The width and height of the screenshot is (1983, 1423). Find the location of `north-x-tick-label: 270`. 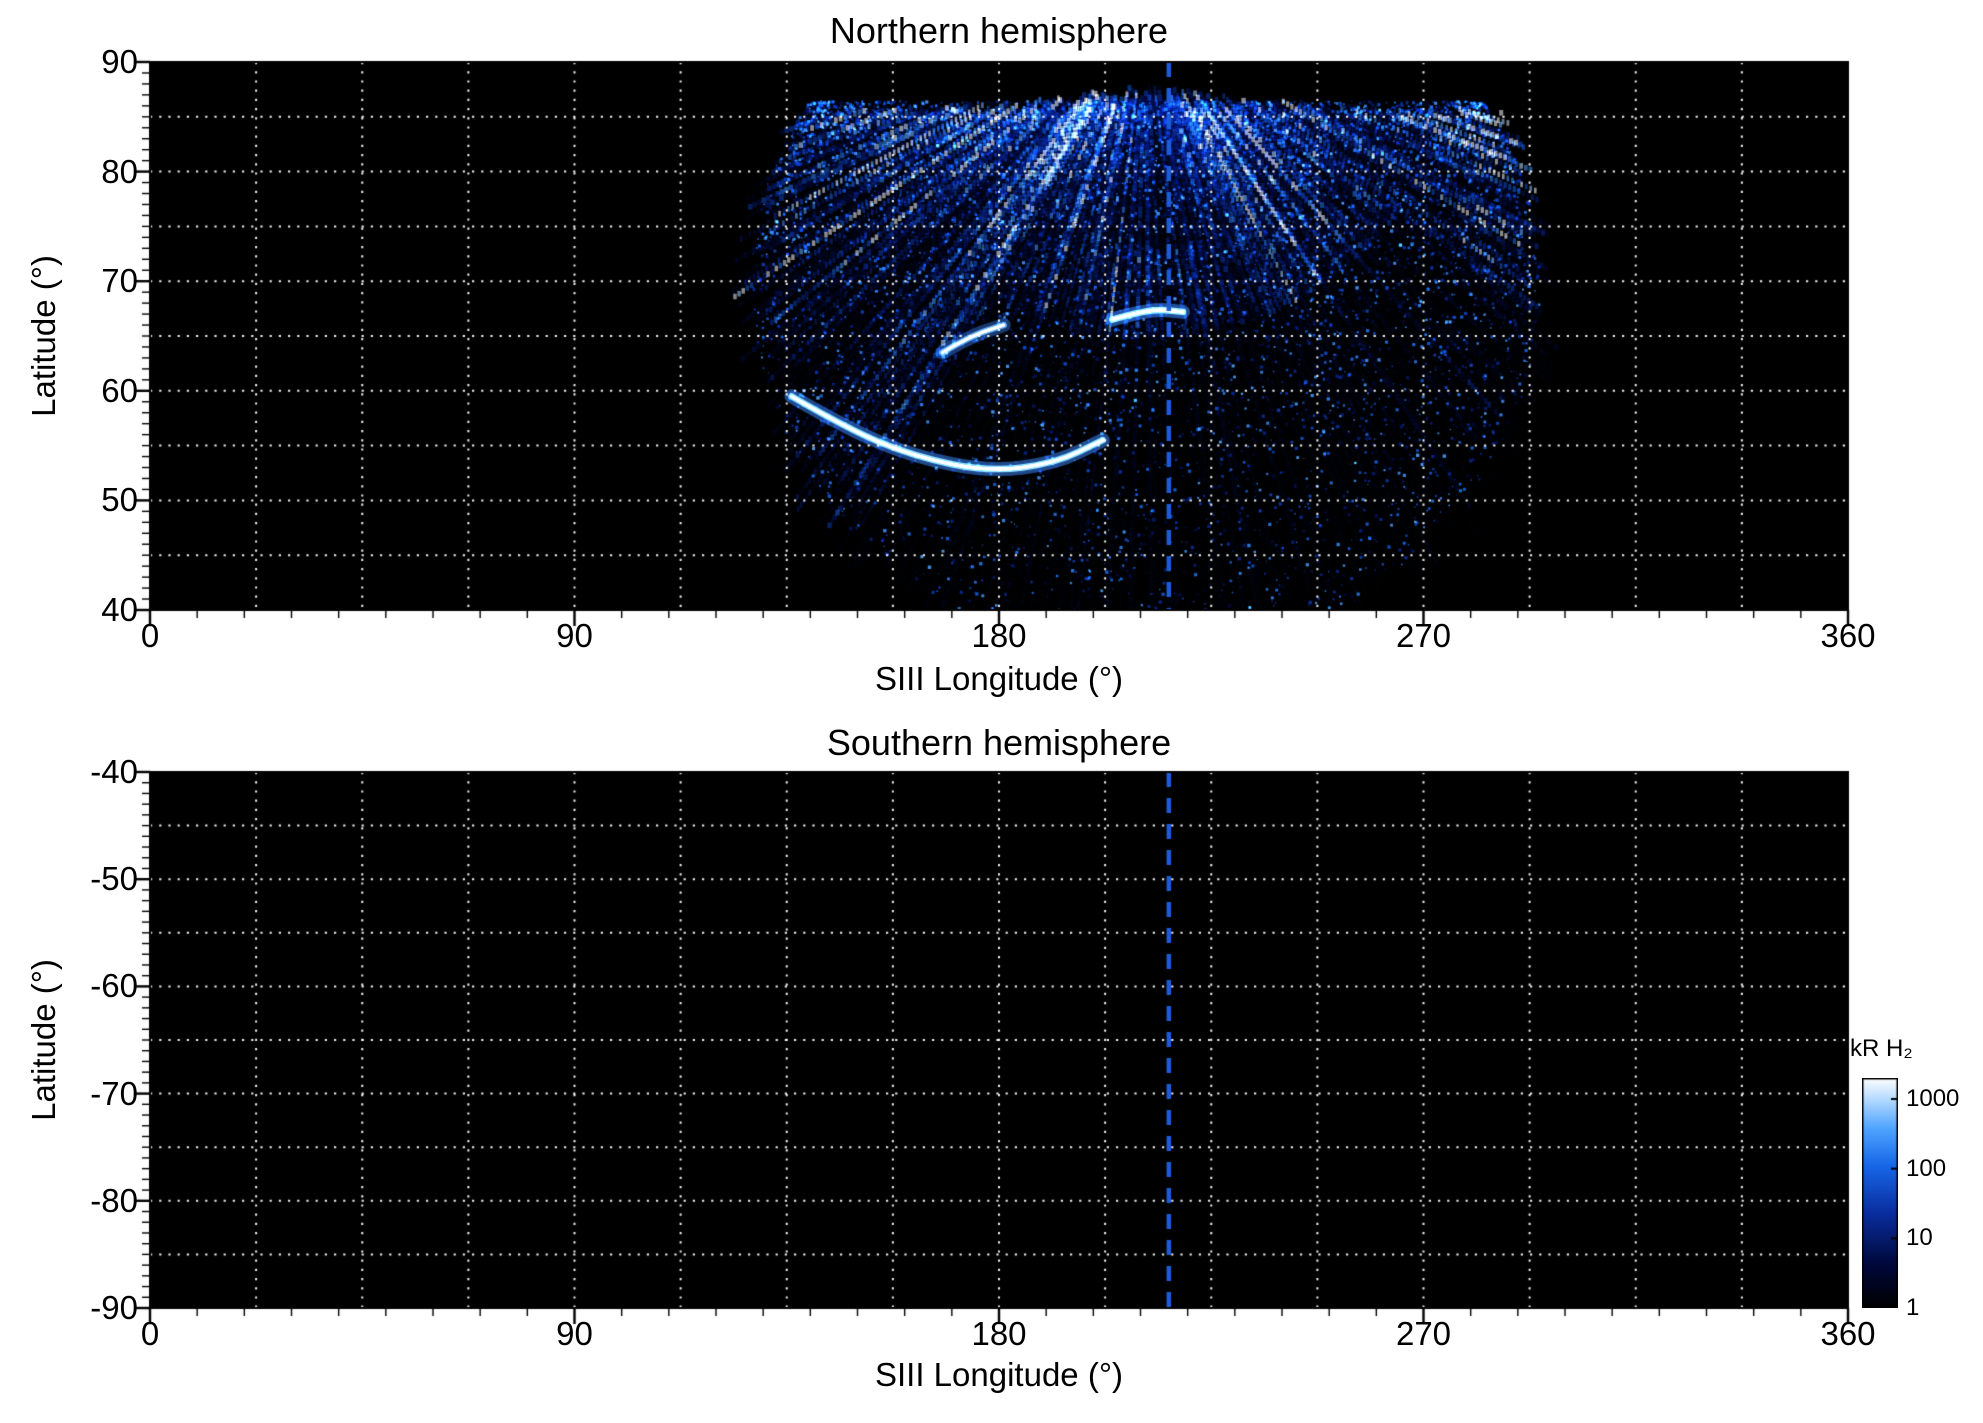

north-x-tick-label: 270 is located at coordinates (1423, 635).